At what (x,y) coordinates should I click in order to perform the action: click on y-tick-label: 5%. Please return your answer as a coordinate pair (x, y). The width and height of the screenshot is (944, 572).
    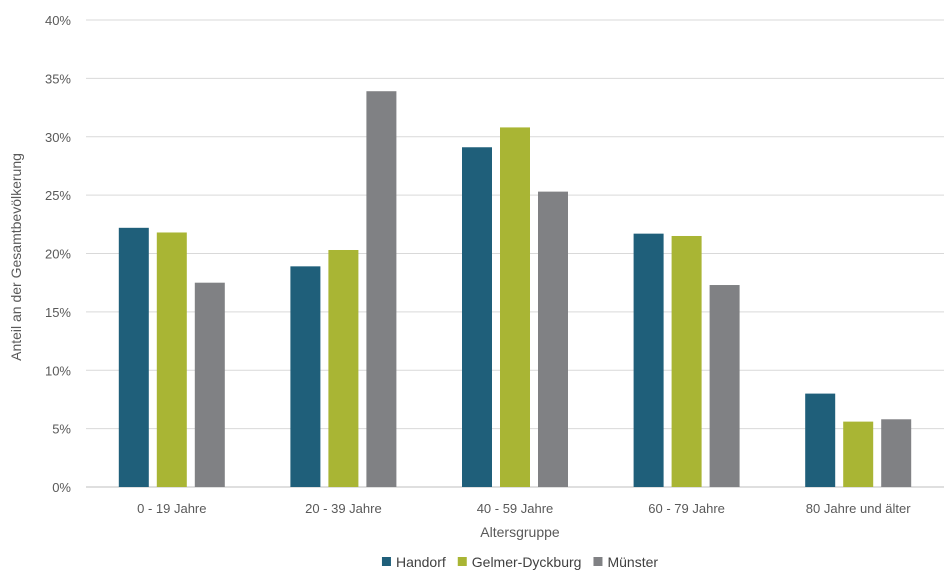
    Looking at the image, I should click on (61, 429).